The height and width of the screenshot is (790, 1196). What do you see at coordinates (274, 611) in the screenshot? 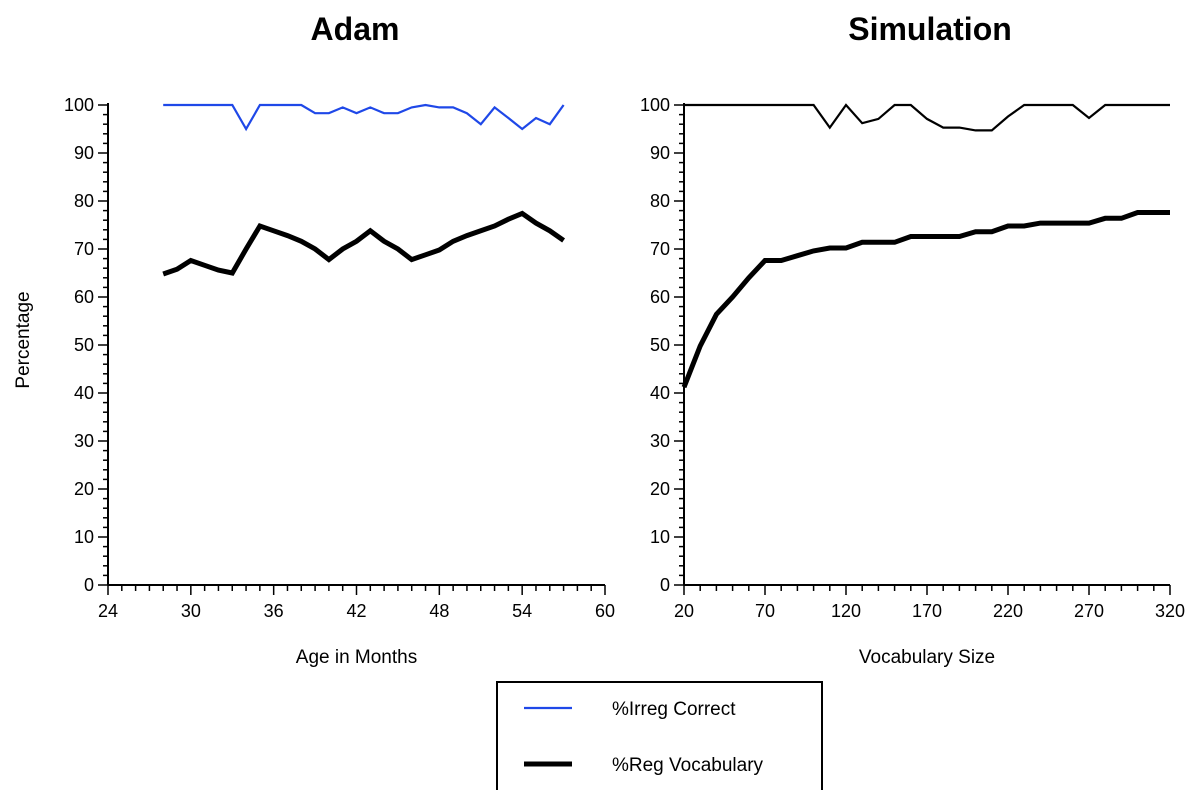
I see `x-tick-label: 36` at bounding box center [274, 611].